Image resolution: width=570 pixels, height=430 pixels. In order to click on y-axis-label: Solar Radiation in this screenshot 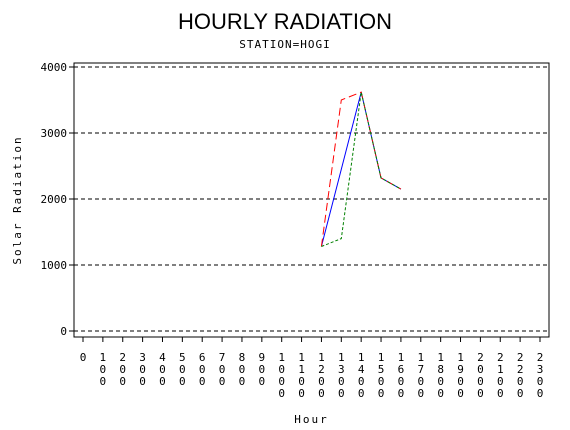, I will do `click(17, 199)`.